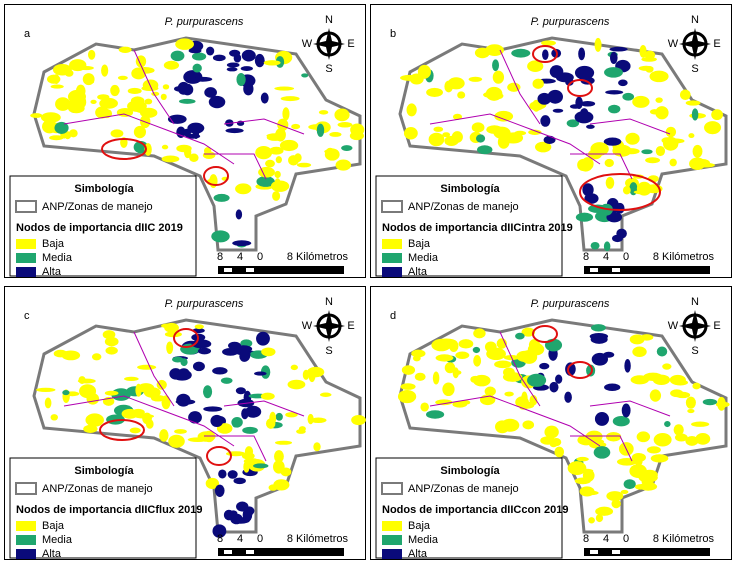 The image size is (736, 566). Describe the element at coordinates (586, 539) in the screenshot. I see `scale-label: 8` at that location.